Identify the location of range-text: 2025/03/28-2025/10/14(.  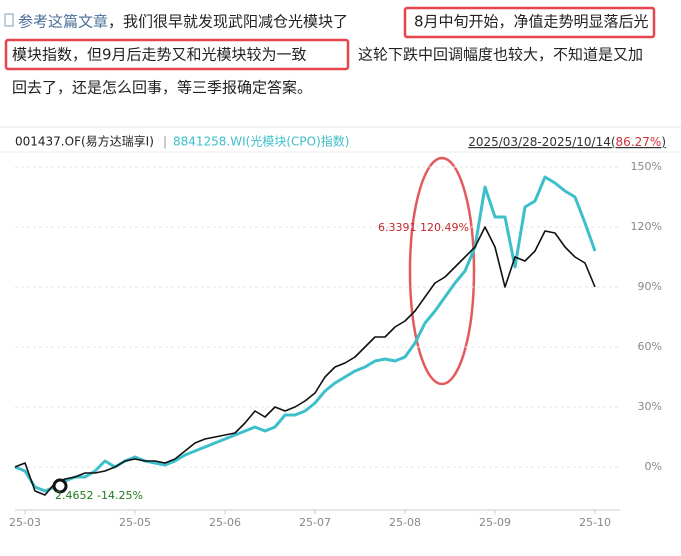
(541, 142).